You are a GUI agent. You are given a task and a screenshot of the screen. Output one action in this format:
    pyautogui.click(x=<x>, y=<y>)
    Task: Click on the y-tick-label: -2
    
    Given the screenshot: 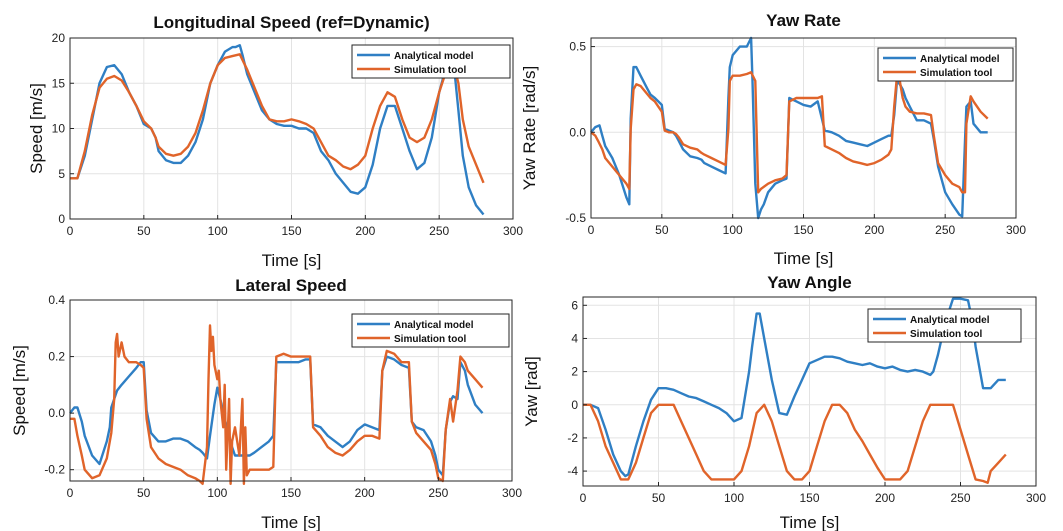 What is the action you would take?
    pyautogui.click(x=572, y=438)
    